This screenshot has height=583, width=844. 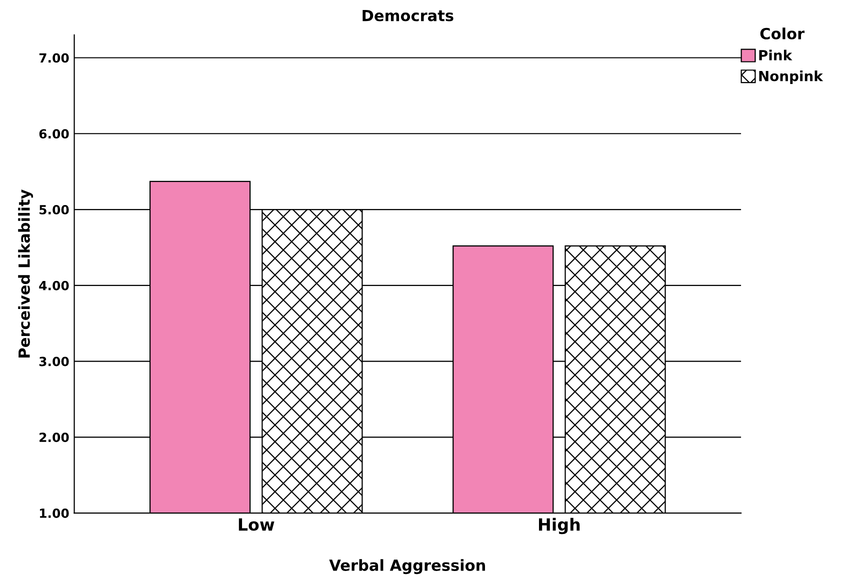 I want to click on y-tick-label: 3.00, so click(x=54, y=361).